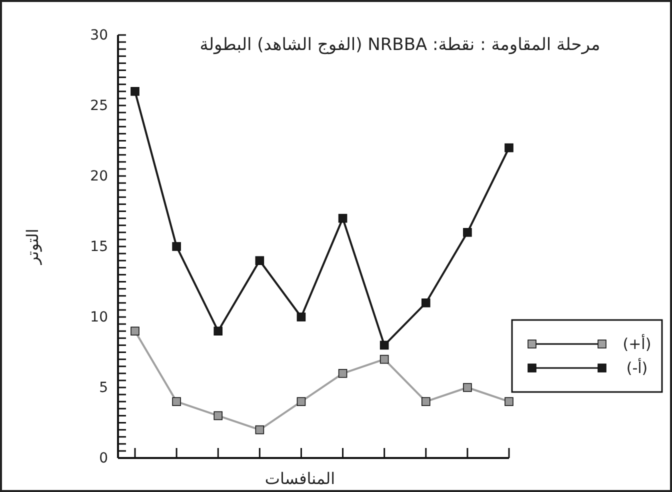  What do you see at coordinates (99, 35) in the screenshot?
I see `y-tick-label: 30` at bounding box center [99, 35].